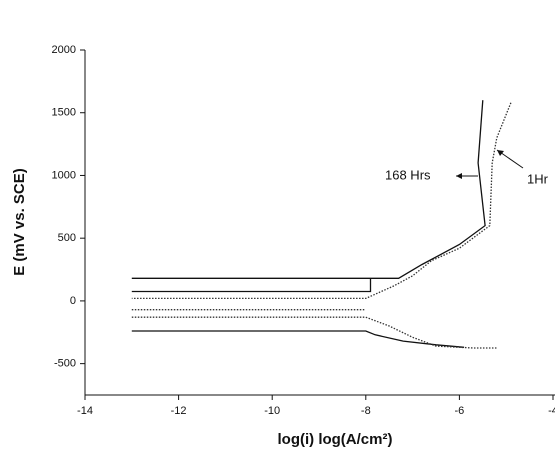 This screenshot has height=459, width=555. What do you see at coordinates (179, 411) in the screenshot?
I see `x-tick-label: -12` at bounding box center [179, 411].